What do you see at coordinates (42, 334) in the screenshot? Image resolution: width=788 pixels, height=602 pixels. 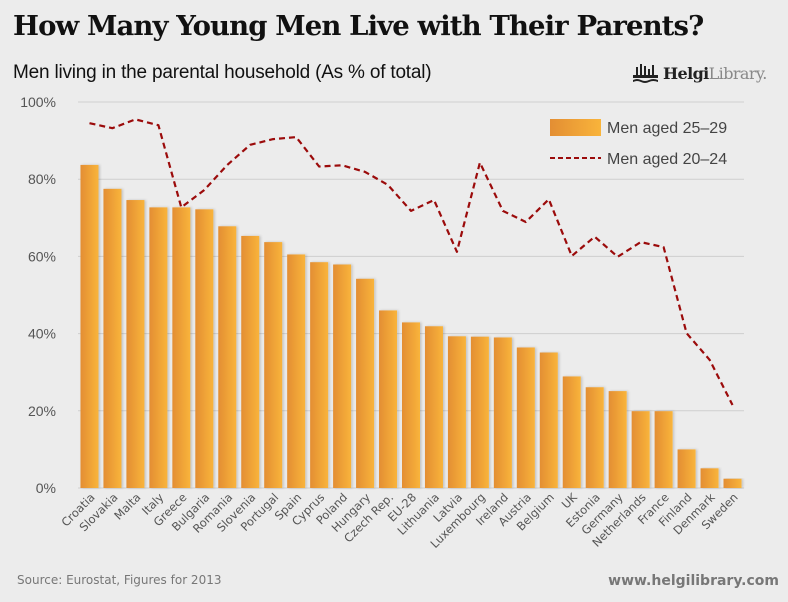 I see `y-tick-label: 40%` at bounding box center [42, 334].